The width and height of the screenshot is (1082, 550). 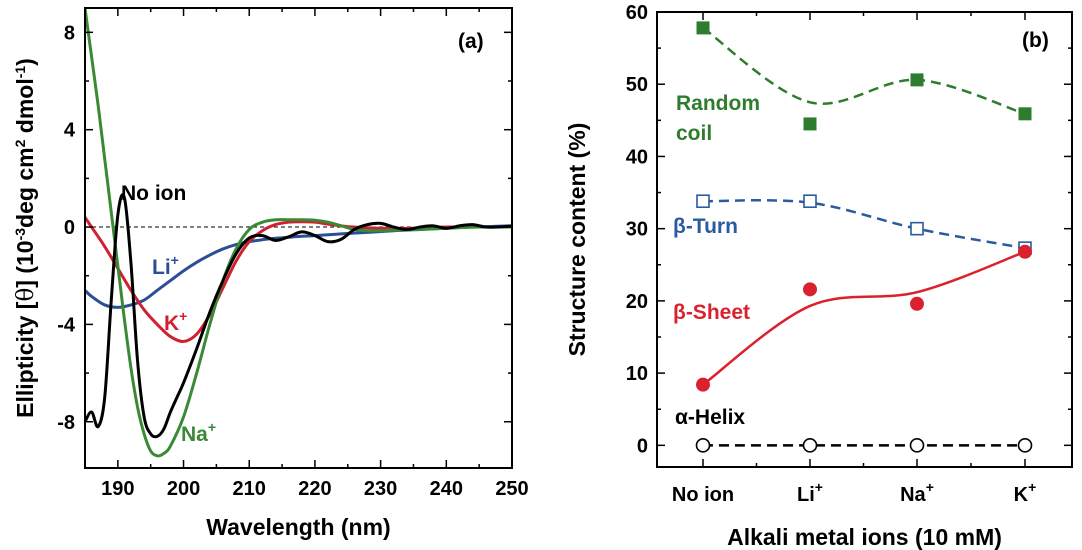 I want to click on x-tick-label: 190, so click(x=117, y=489).